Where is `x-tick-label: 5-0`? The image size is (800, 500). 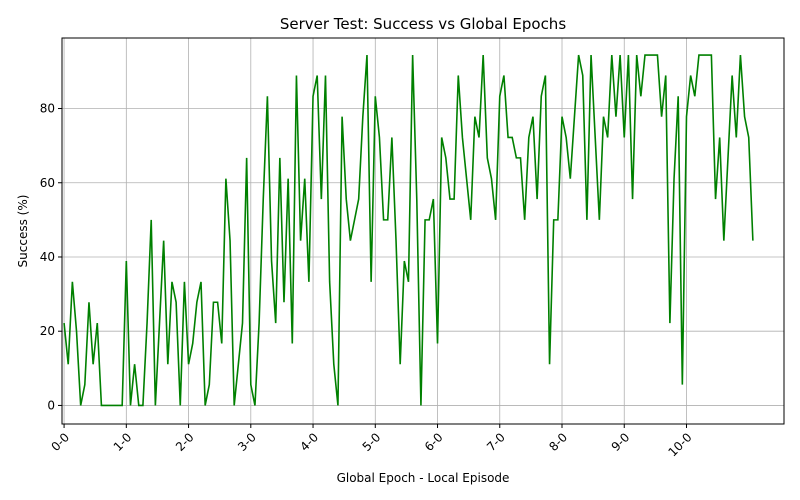 x-tick-label: 5-0 is located at coordinates (372, 442).